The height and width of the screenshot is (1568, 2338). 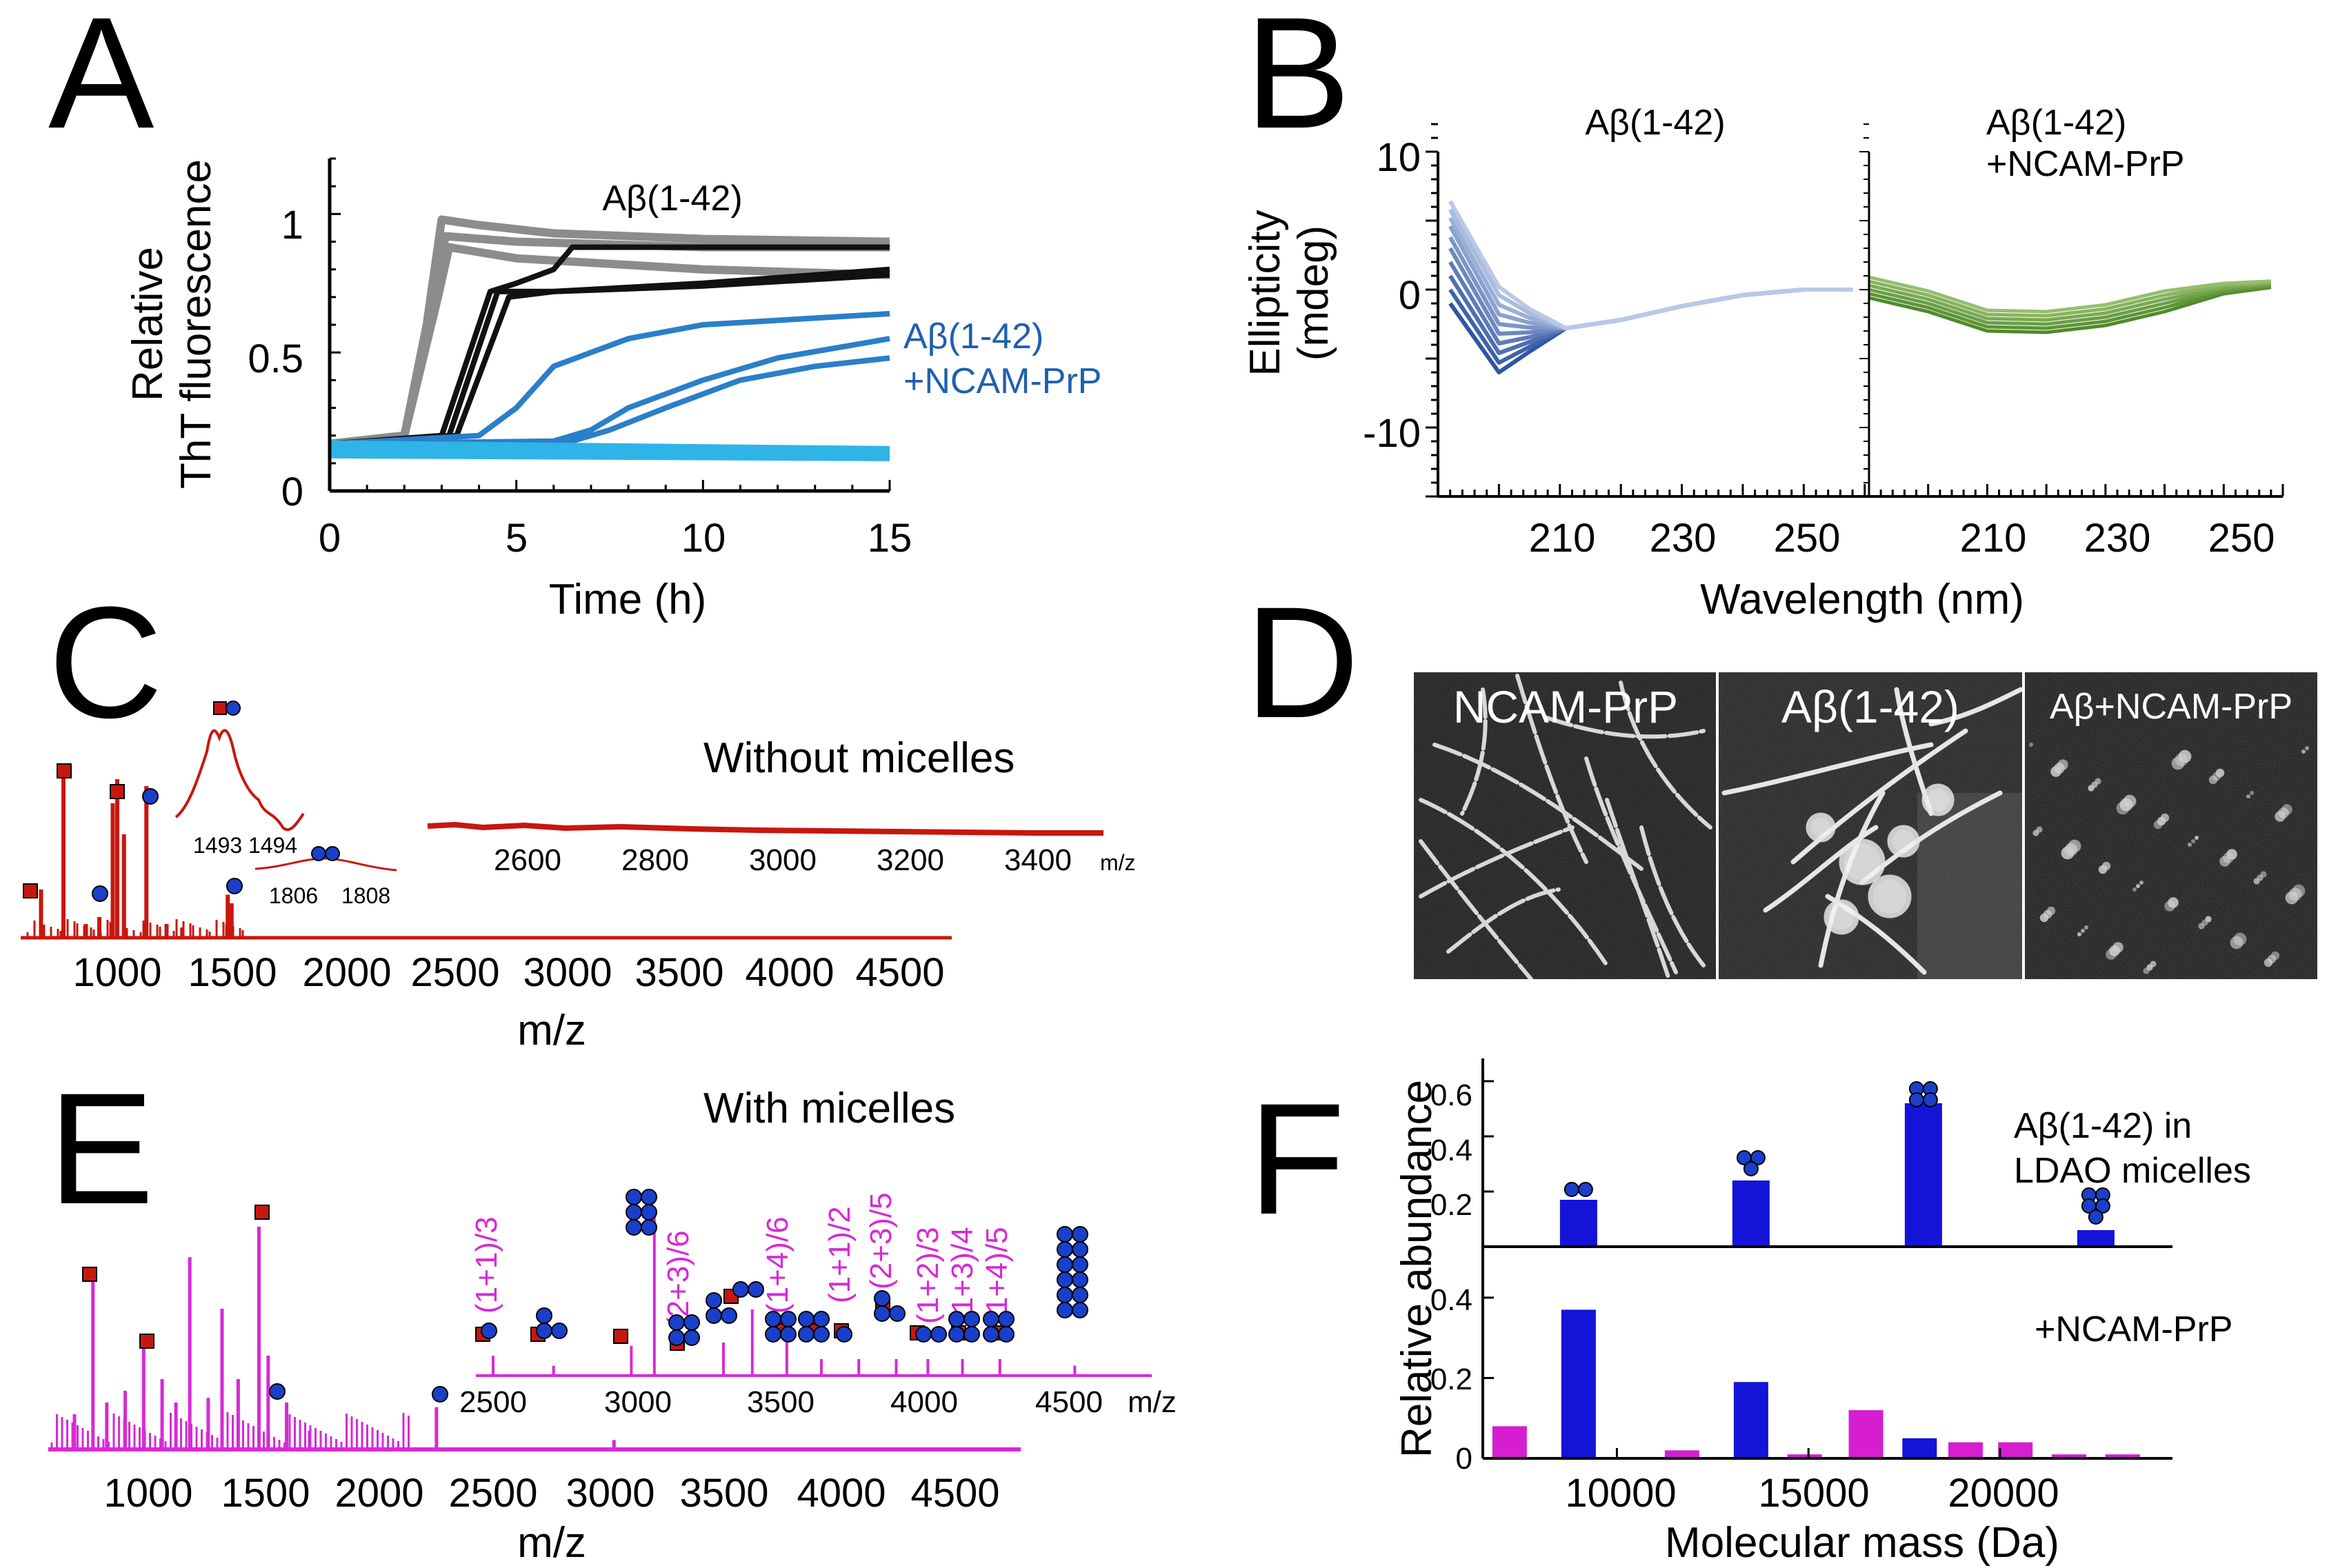 I want to click on a-xlabel: Time (h), so click(x=627, y=599).